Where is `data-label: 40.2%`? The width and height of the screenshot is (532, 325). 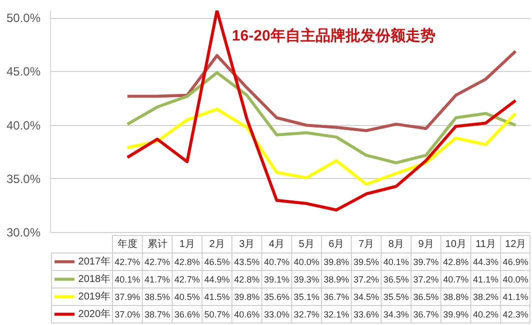 data-label: 40.2% is located at coordinates (485, 314).